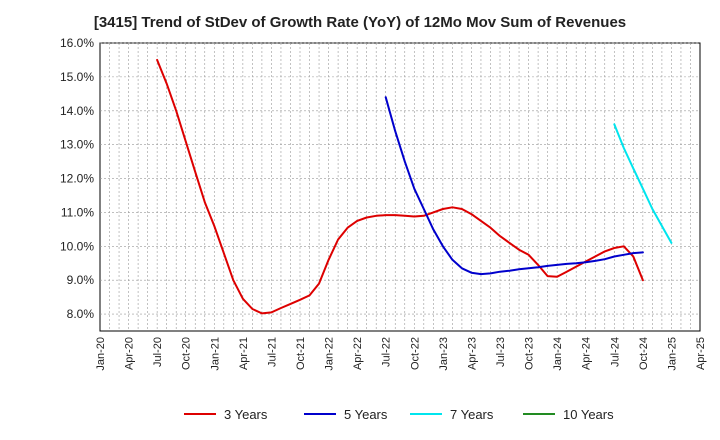 Image resolution: width=720 pixels, height=440 pixels. What do you see at coordinates (330, 354) in the screenshot?
I see `x-tick-label: Jan-22` at bounding box center [330, 354].